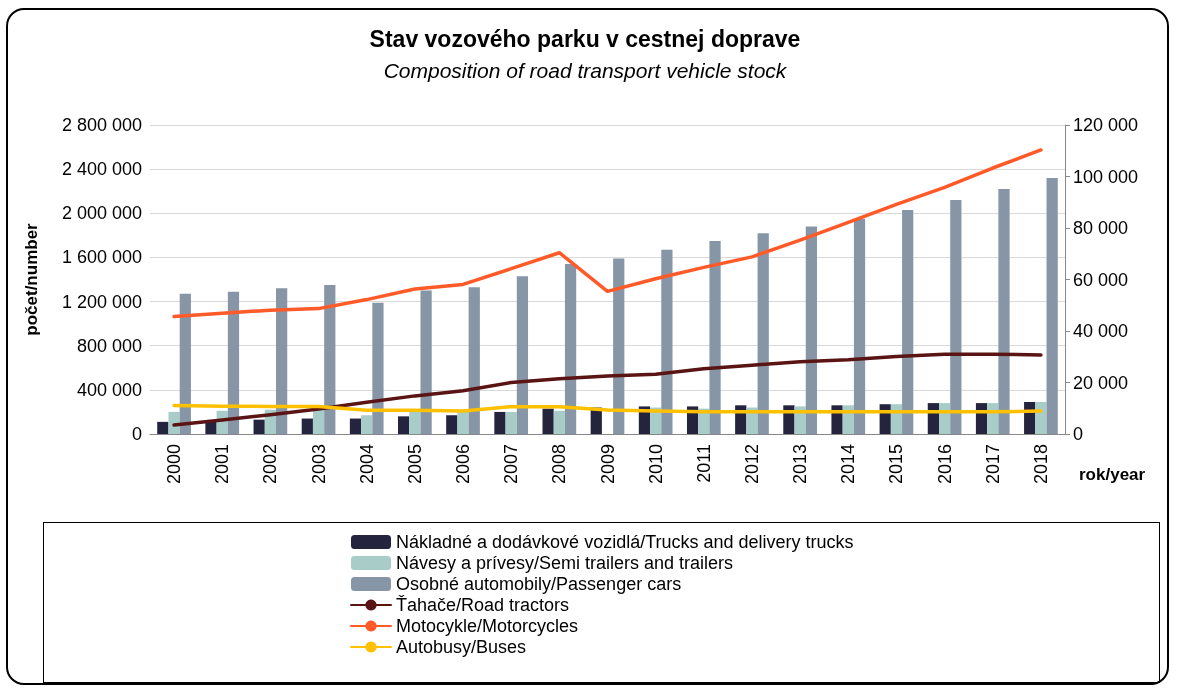 This screenshot has width=1177, height=691. Describe the element at coordinates (848, 464) in the screenshot. I see `x-tick-label: 2014` at that location.